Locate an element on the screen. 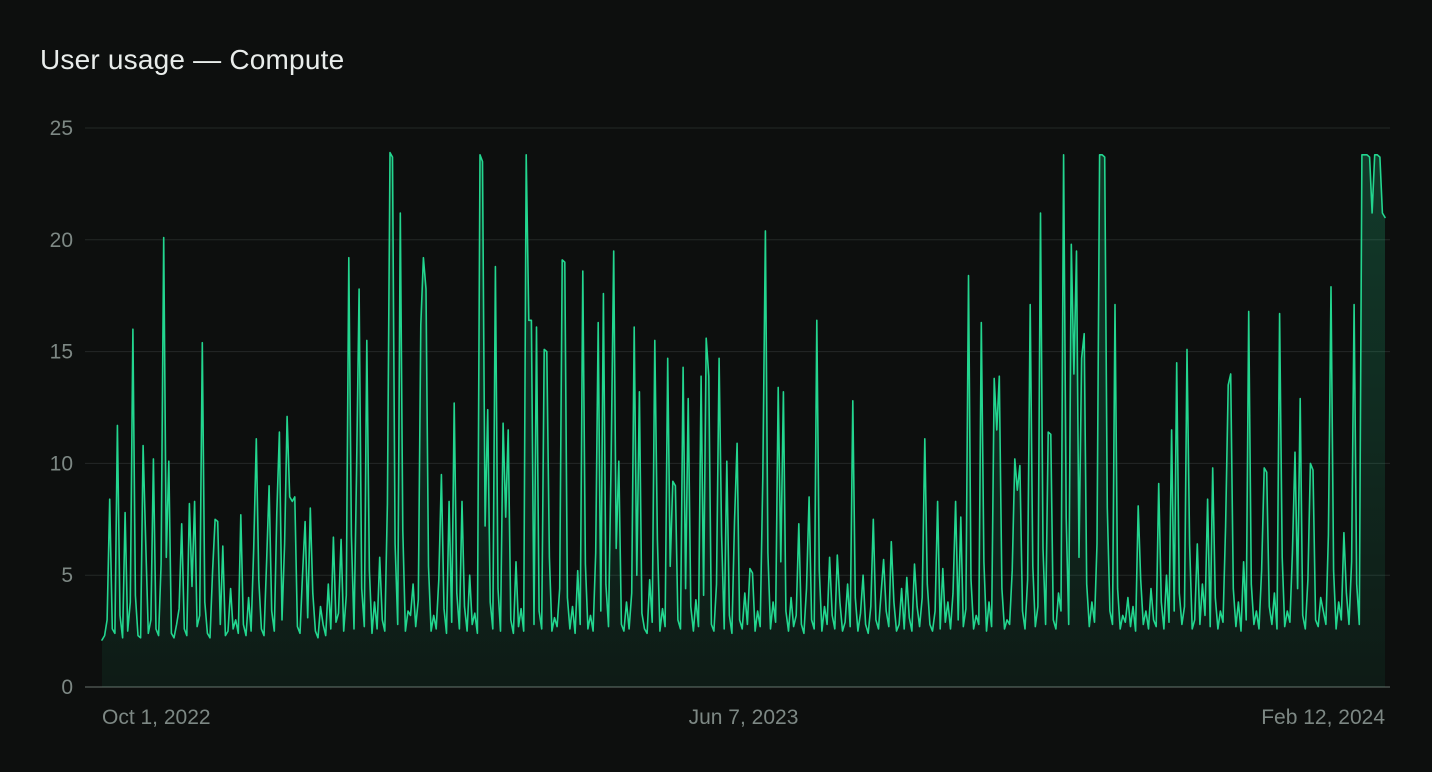 The image size is (1432, 772). x-tick-label: Jun 7, 2023 is located at coordinates (744, 717).